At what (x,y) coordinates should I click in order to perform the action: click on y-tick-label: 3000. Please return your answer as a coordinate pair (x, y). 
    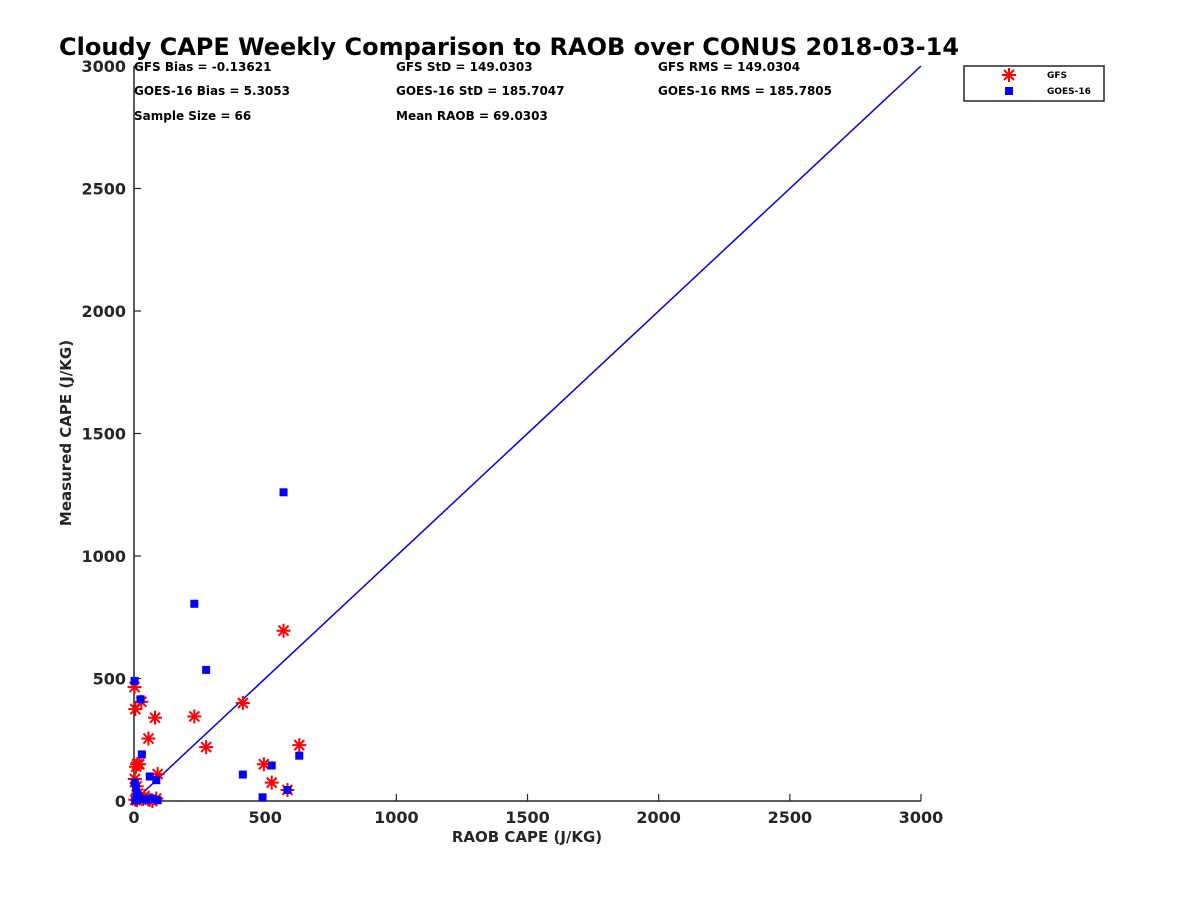
    Looking at the image, I should click on (103, 66).